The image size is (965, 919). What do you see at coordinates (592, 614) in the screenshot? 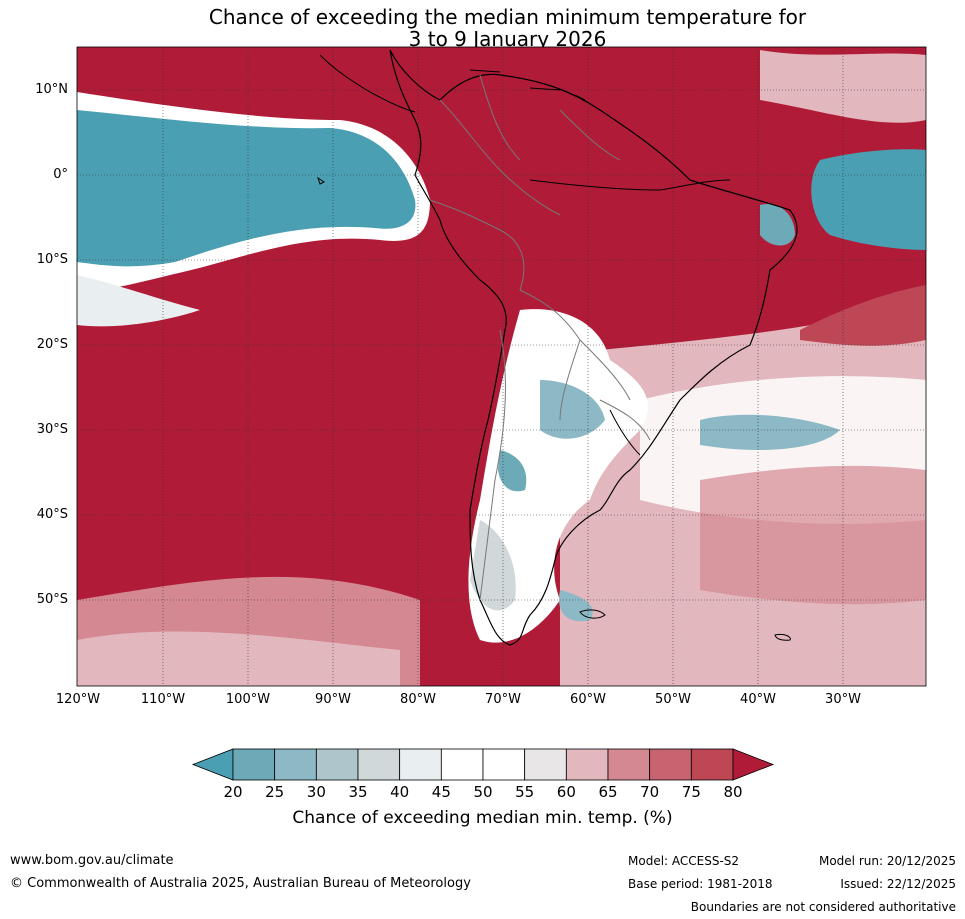
I see `falkland-islands` at bounding box center [592, 614].